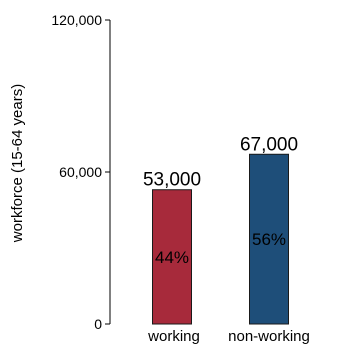  I want to click on bar-non-working, so click(269, 239).